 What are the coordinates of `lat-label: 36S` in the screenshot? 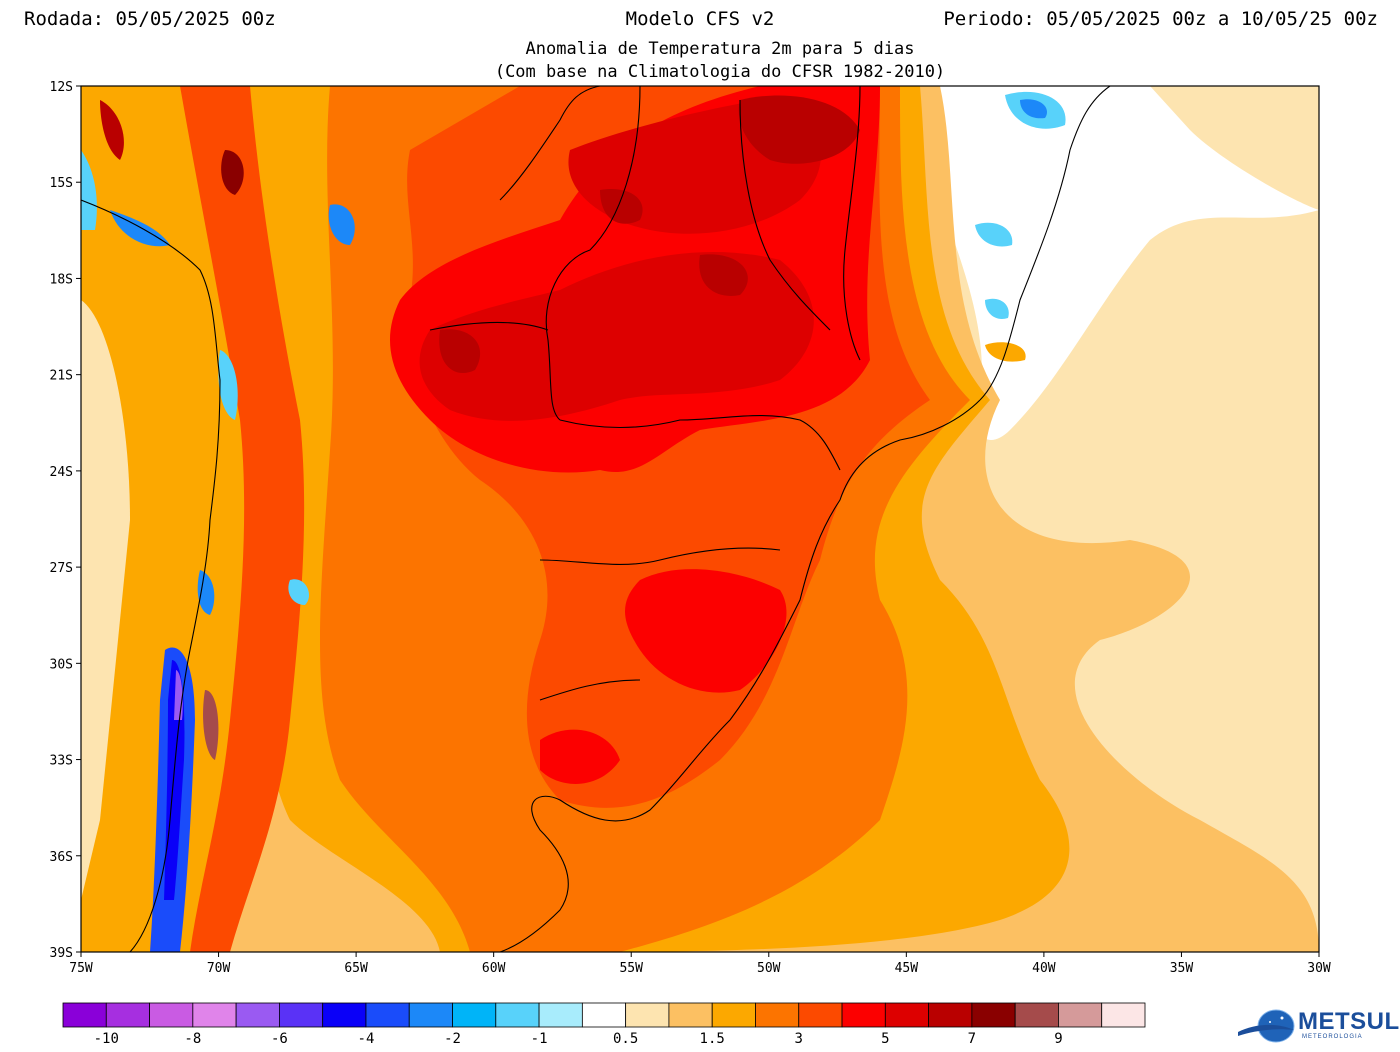 It's located at (61, 857).